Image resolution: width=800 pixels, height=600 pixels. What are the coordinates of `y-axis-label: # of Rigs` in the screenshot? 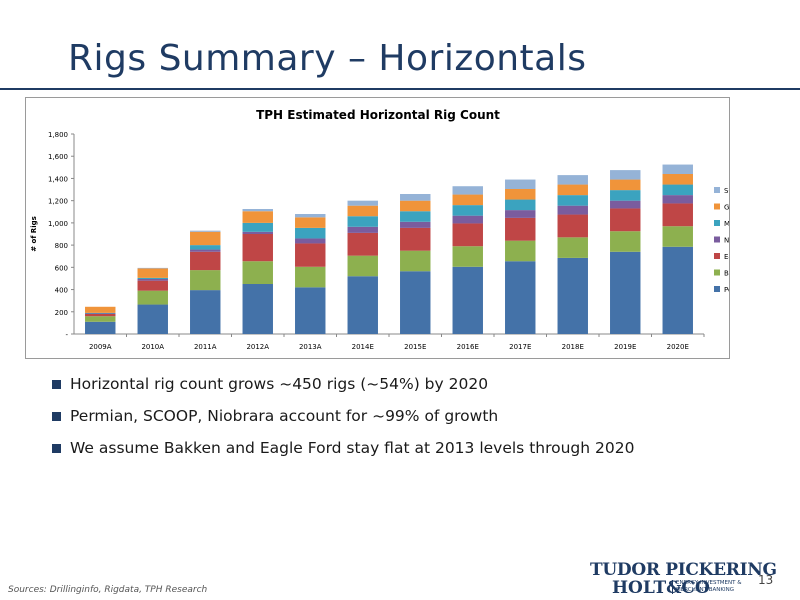 It's located at (34, 234).